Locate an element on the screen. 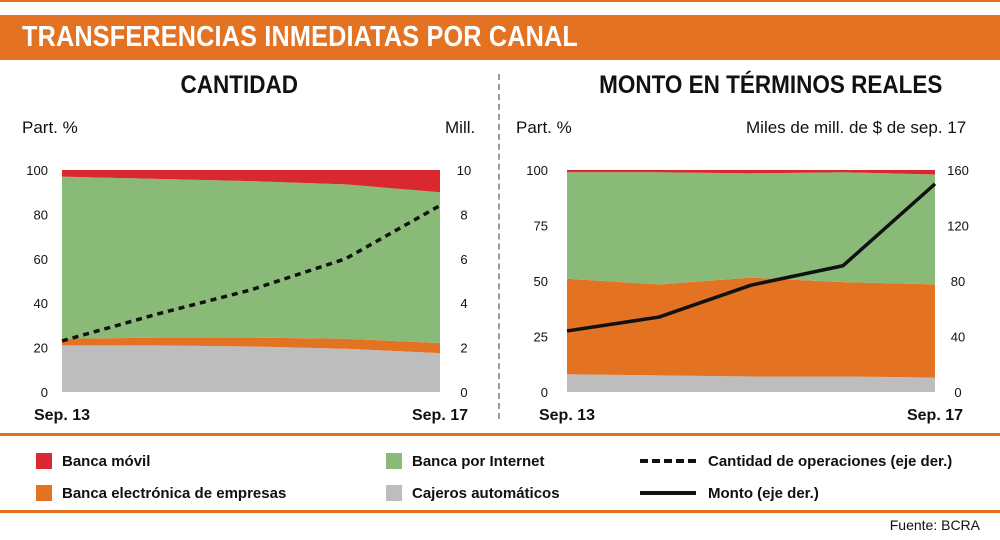 This screenshot has height=540, width=1000. legend-banca-empresas-label: Banca electrónica de empresas is located at coordinates (174, 493).